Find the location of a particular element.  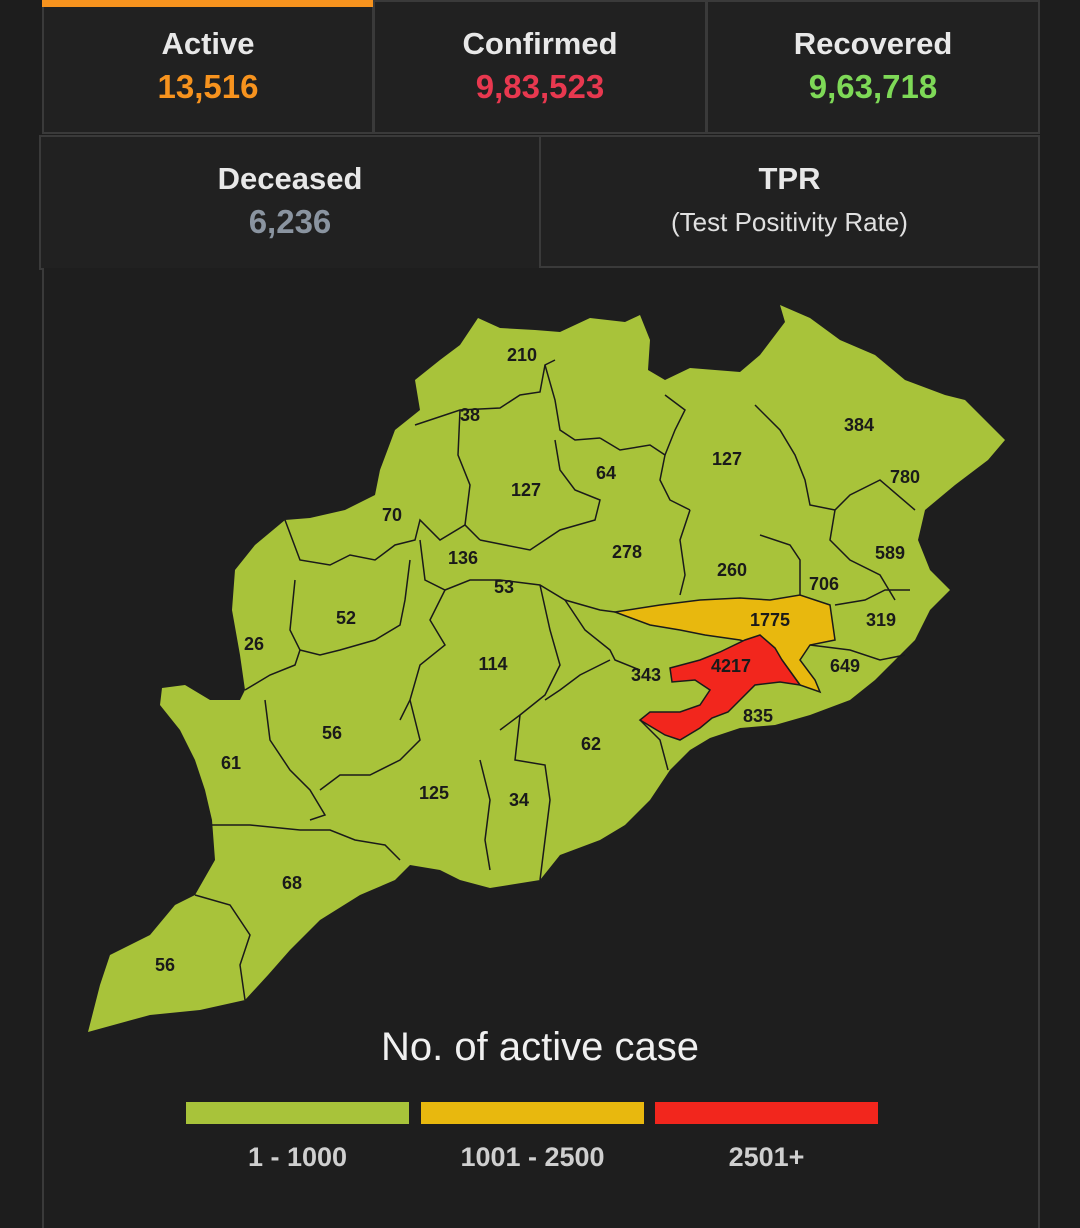

district-label-8: 136 is located at coordinates (463, 558).